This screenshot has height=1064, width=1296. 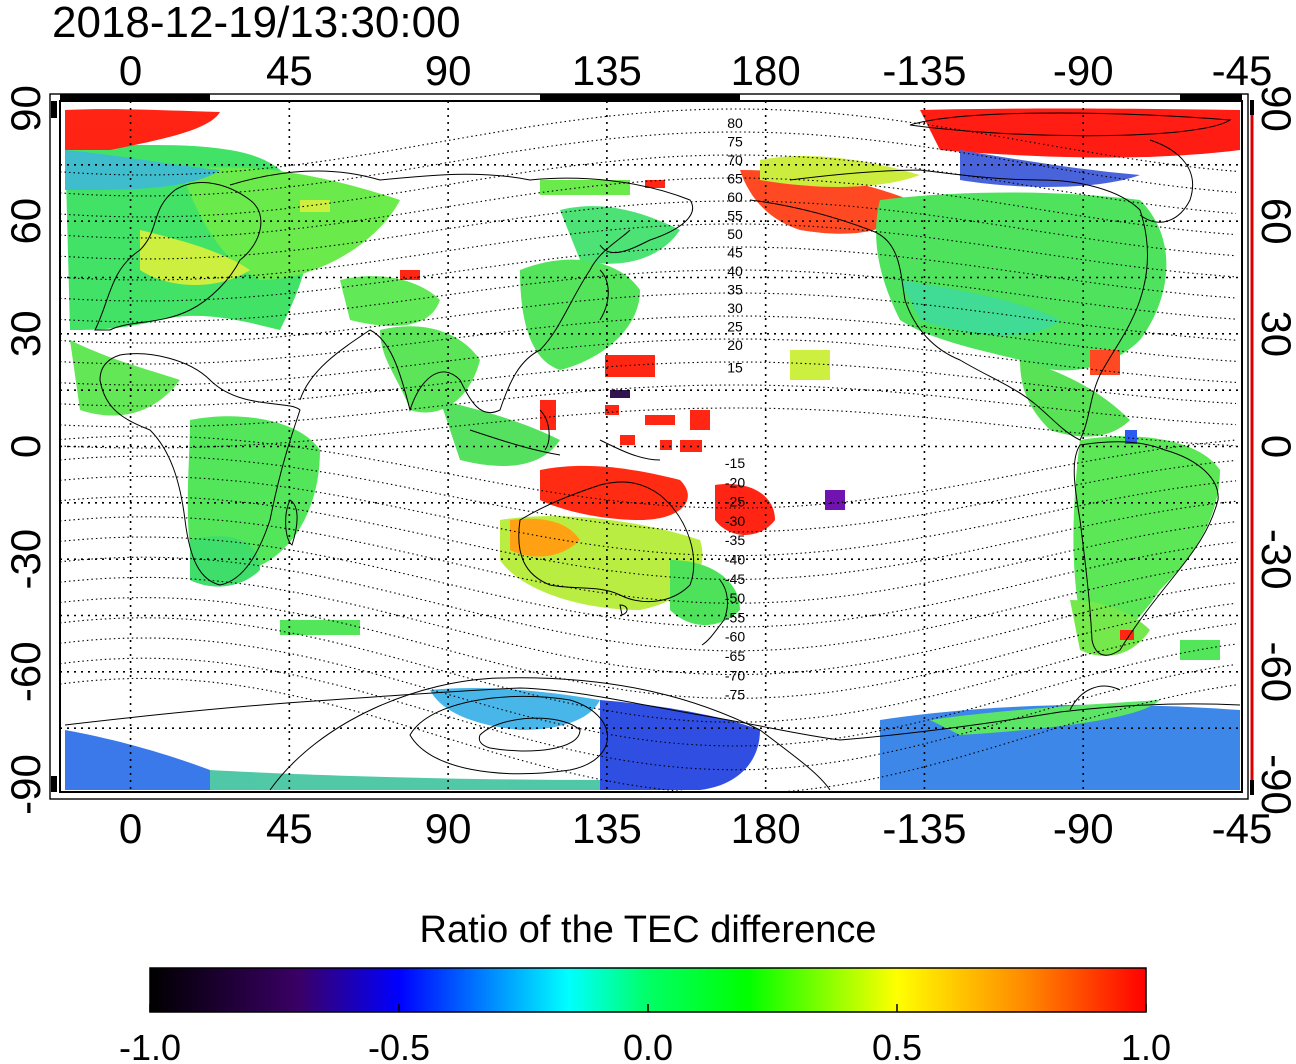 What do you see at coordinates (399, 1045) in the screenshot?
I see `colorbar-tick-label: -0.5` at bounding box center [399, 1045].